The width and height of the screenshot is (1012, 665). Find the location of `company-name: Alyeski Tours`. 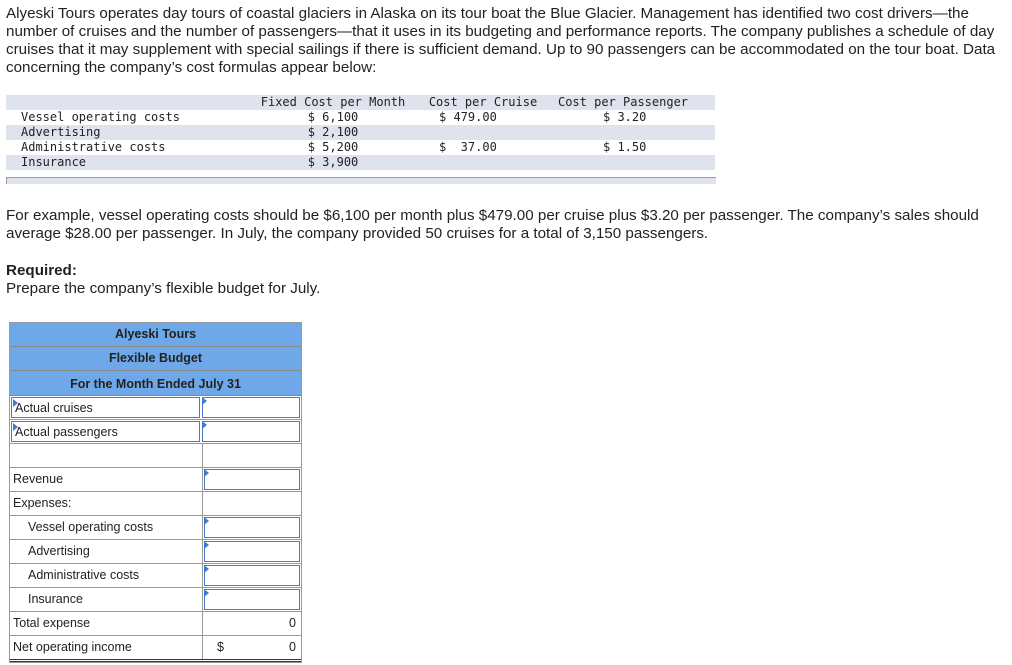

company-name: Alyeski Tours is located at coordinates (155, 335).